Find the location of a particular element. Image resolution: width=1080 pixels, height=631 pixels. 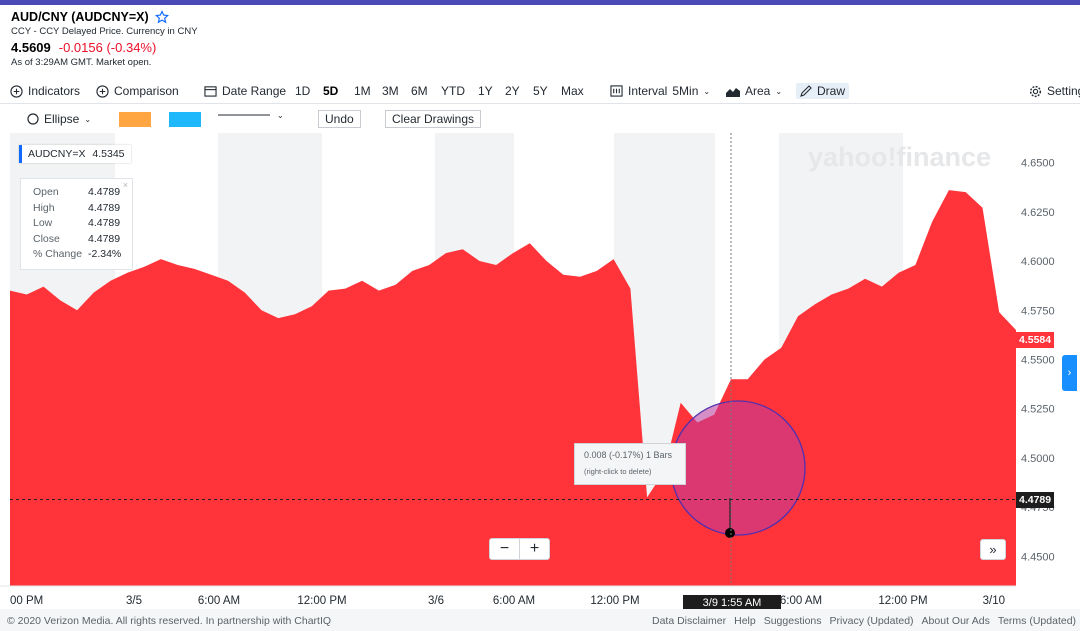

undo-button: Undo is located at coordinates (339, 119).